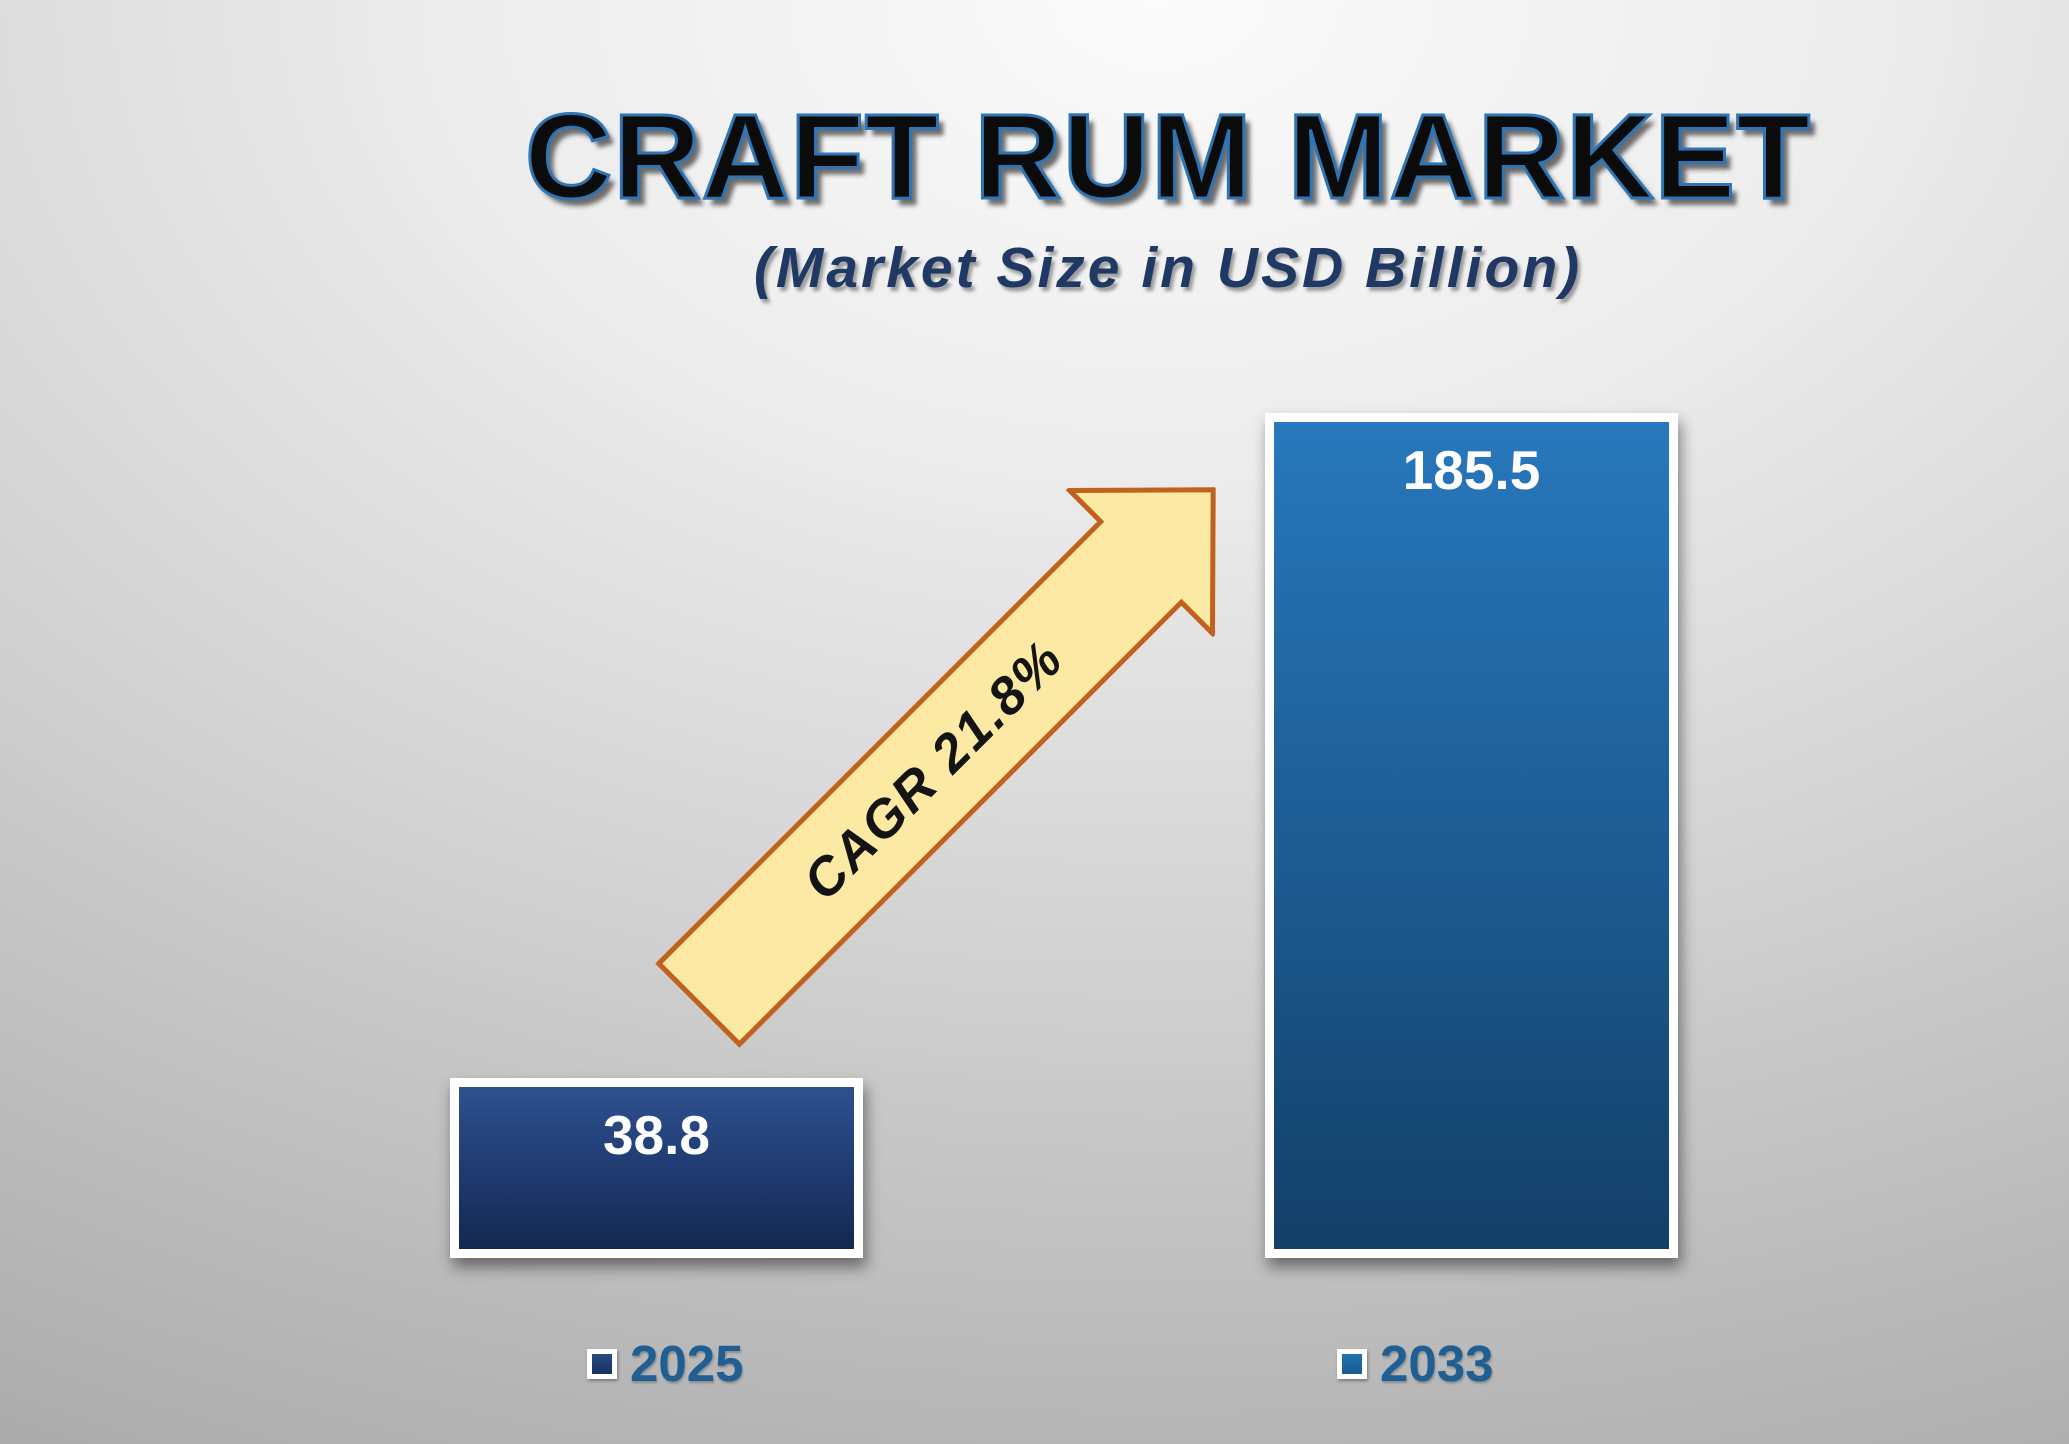  What do you see at coordinates (656, 1168) in the screenshot?
I see `bar-2025: 38.8` at bounding box center [656, 1168].